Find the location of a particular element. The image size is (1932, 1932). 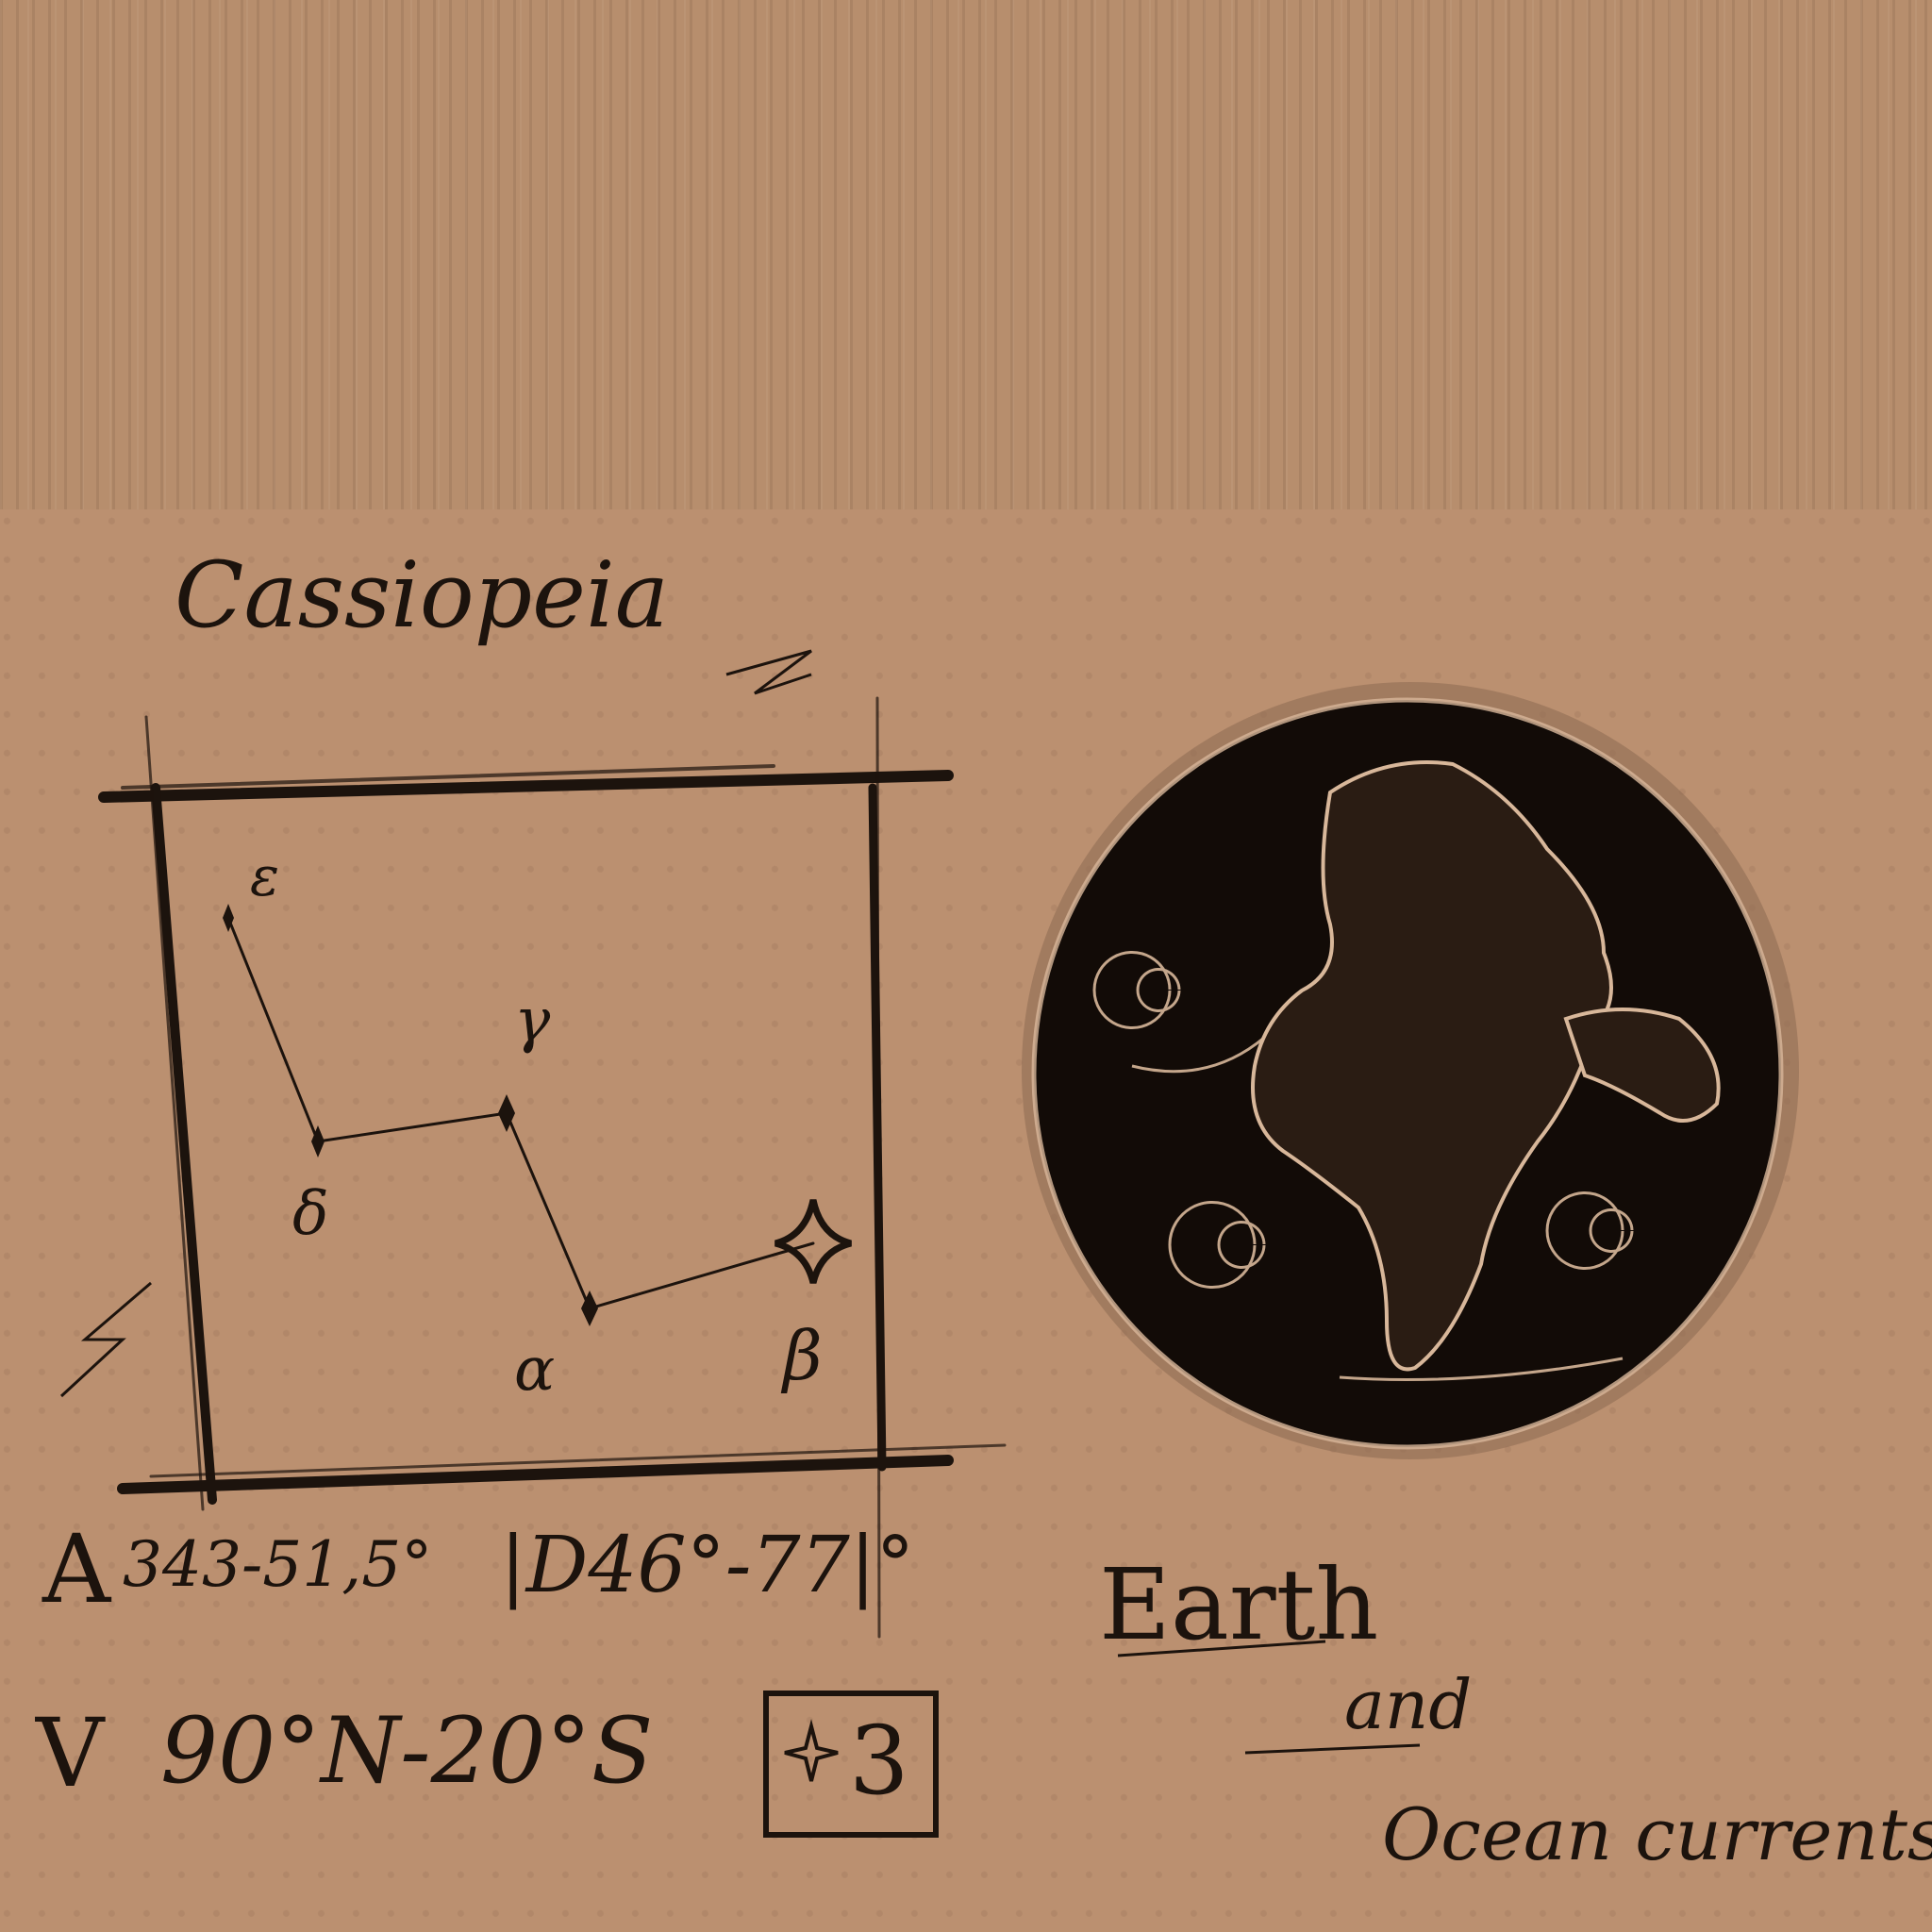

star-gamma is located at coordinates (507, 1113).